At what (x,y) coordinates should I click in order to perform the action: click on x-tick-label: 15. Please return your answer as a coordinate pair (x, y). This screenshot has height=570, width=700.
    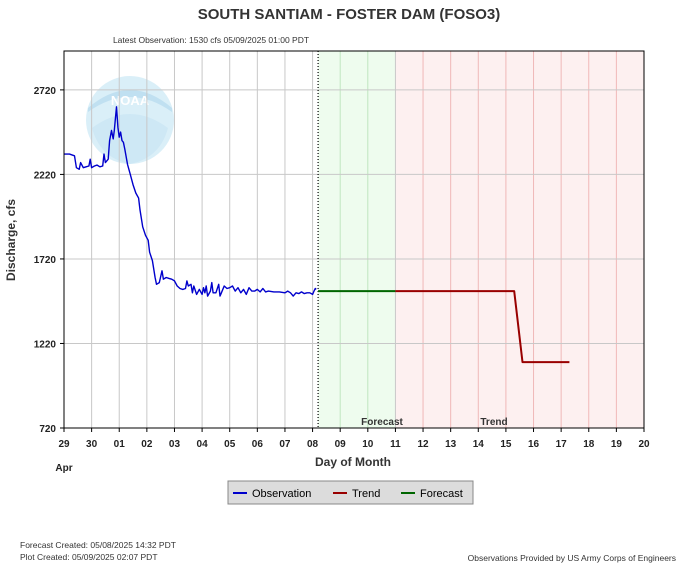
    Looking at the image, I should click on (506, 444).